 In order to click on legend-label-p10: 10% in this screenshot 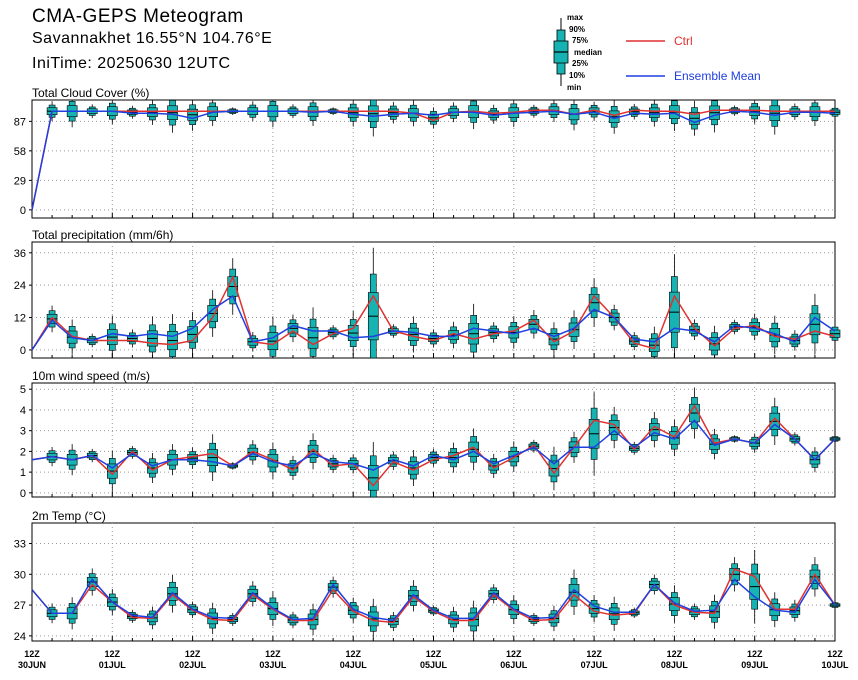, I will do `click(577, 75)`.